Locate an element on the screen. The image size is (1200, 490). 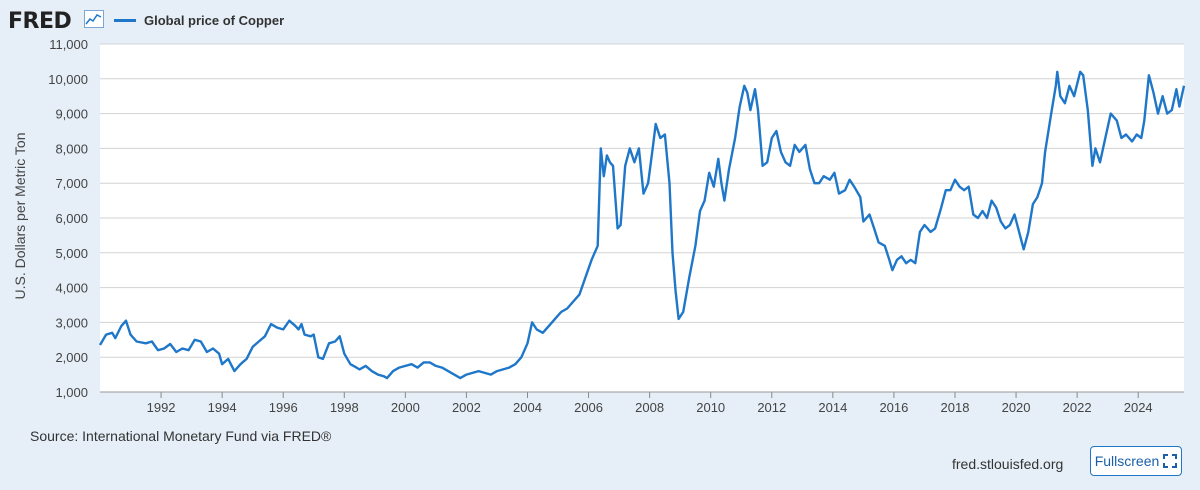
site-link: fred.stlouisfed.org is located at coordinates (1008, 464).